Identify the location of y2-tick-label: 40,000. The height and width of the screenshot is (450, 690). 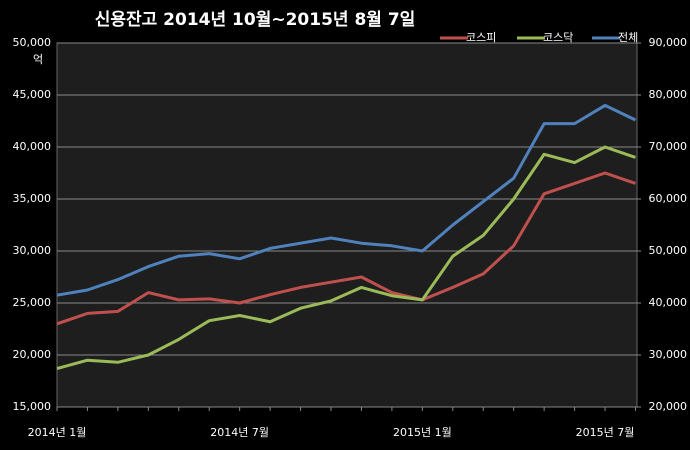
(668, 302).